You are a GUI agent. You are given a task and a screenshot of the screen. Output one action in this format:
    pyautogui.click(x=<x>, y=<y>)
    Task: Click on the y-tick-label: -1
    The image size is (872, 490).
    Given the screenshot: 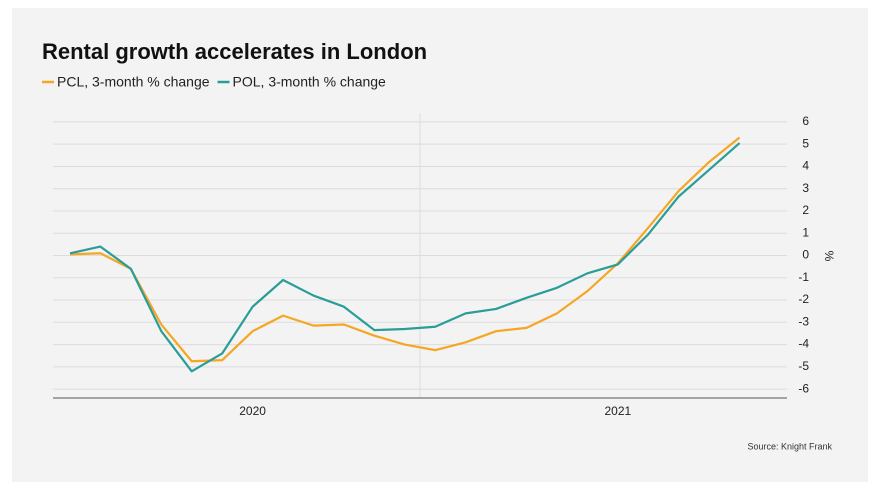 What is the action you would take?
    pyautogui.click(x=803, y=277)
    